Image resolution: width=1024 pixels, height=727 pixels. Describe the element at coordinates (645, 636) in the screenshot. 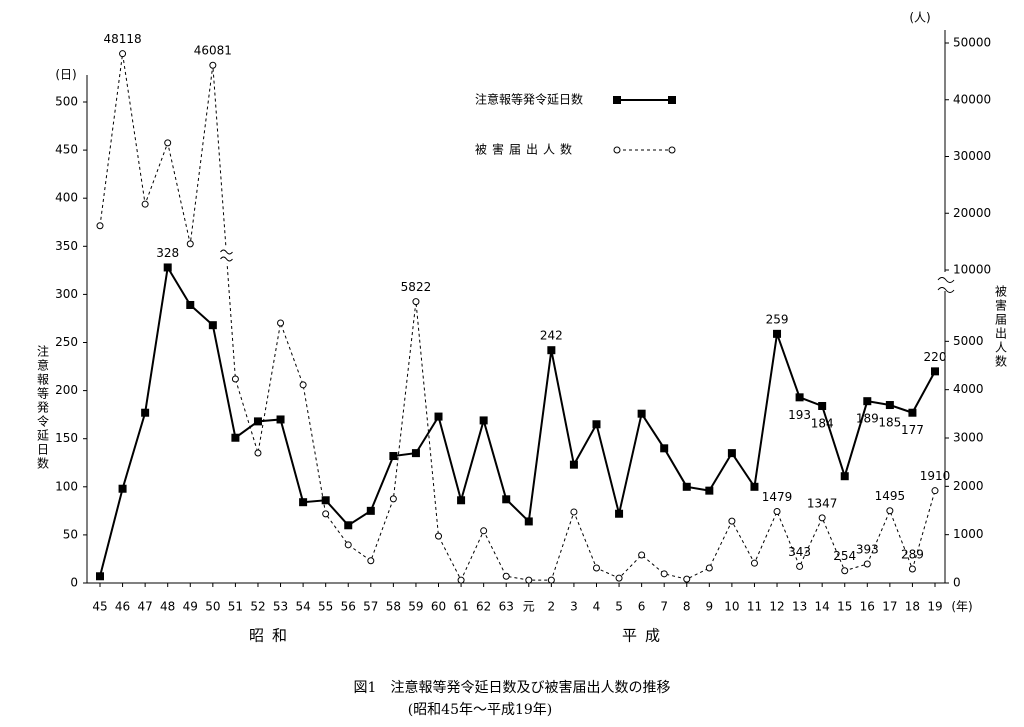

I see `era-label: 平成` at that location.